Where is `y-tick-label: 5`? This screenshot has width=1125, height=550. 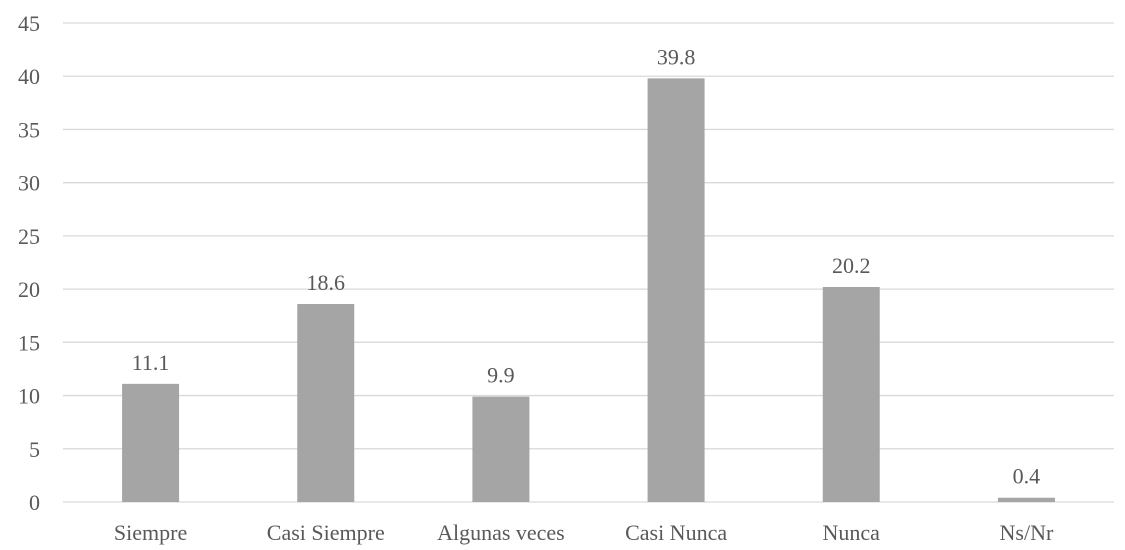 y-tick-label: 5 is located at coordinates (34, 449).